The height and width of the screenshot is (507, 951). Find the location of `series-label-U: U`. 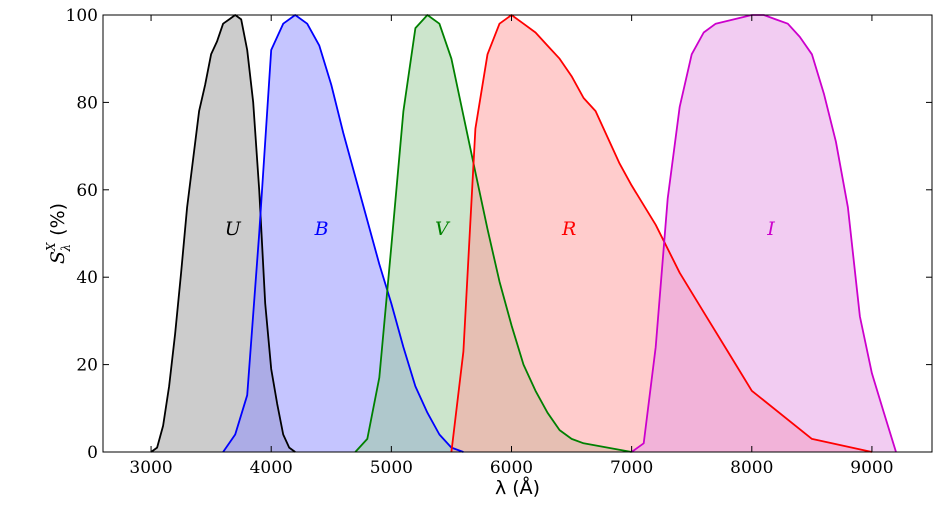

series-label-U: U is located at coordinates (233, 229).